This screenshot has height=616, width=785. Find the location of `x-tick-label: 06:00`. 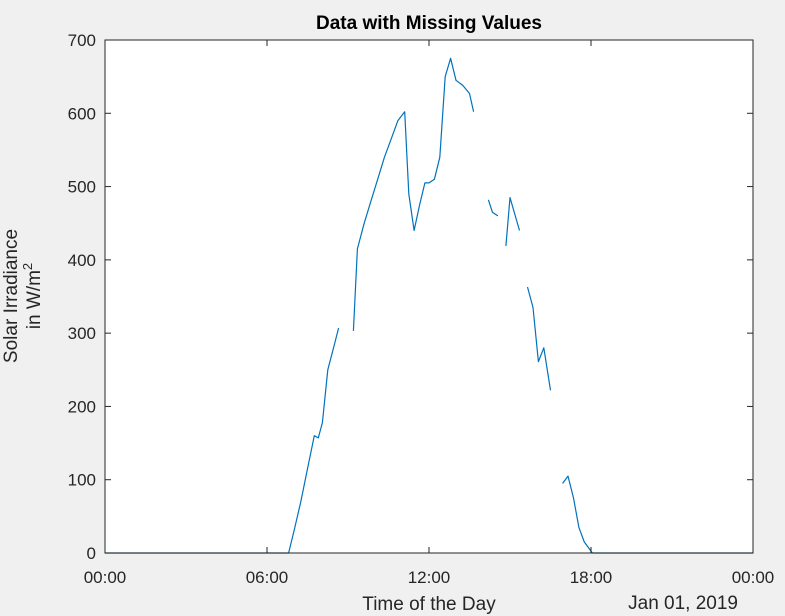

x-tick-label: 06:00 is located at coordinates (267, 577).